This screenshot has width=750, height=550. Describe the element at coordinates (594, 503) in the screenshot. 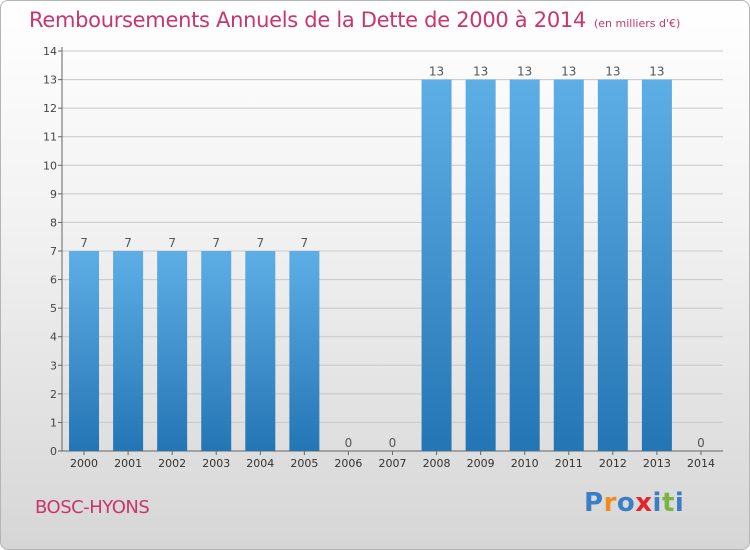

I see `logo-letter: P` at that location.